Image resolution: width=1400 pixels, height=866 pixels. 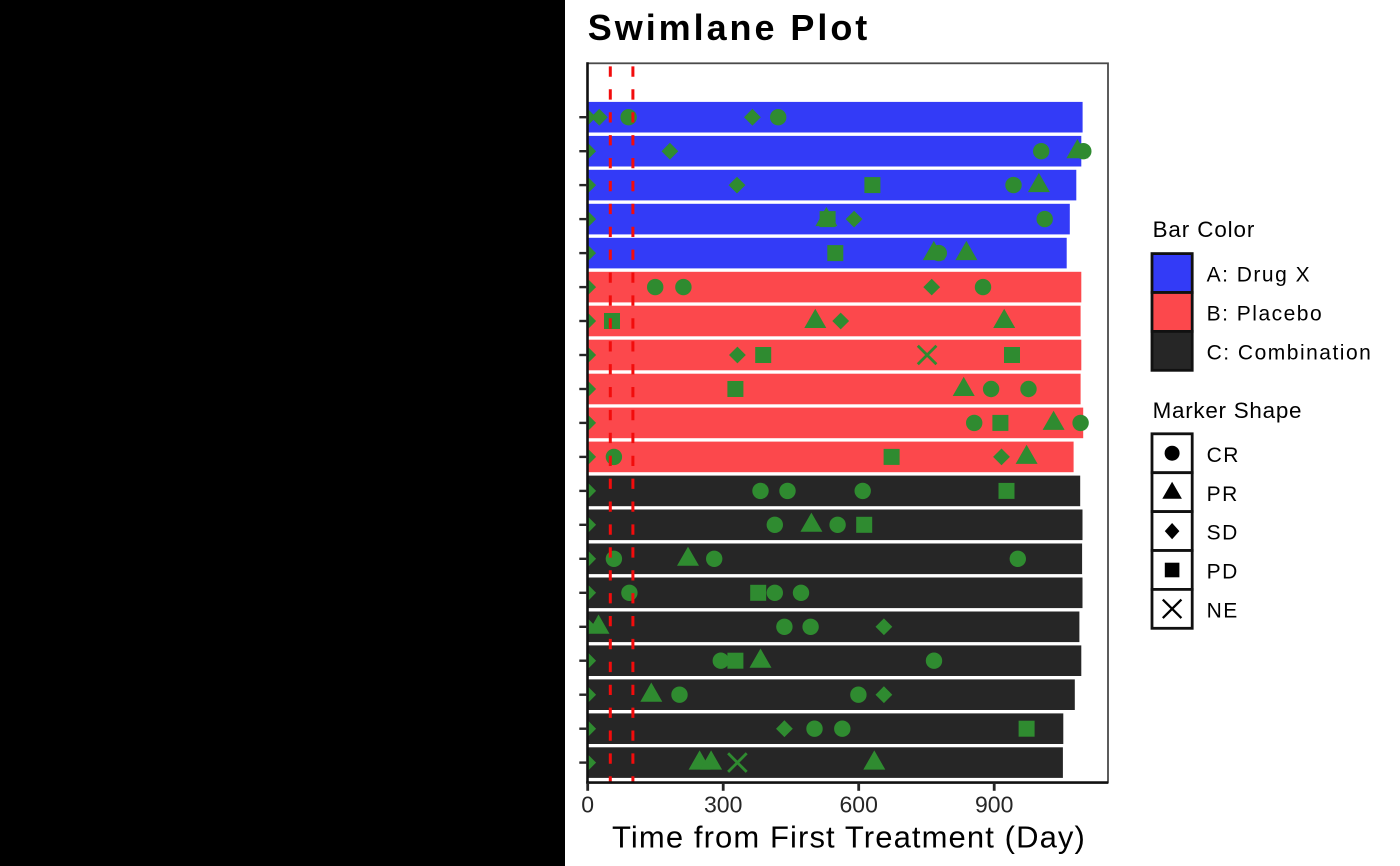 What do you see at coordinates (1223, 533) in the screenshot?
I see `svg-text: SD` at bounding box center [1223, 533].